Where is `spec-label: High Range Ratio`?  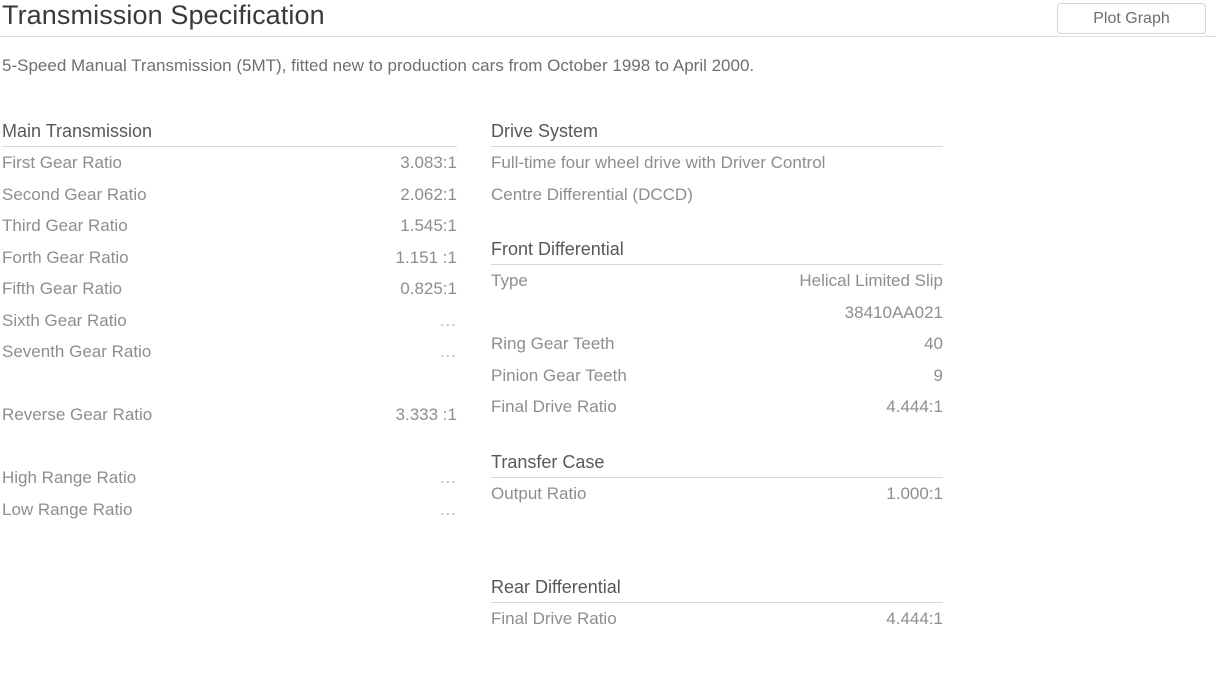
spec-label: High Range Ratio is located at coordinates (69, 477).